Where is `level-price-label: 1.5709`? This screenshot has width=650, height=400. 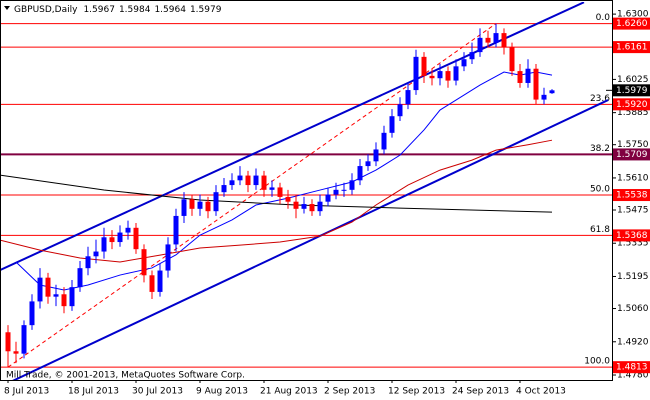 level-price-label: 1.5709 is located at coordinates (632, 155).